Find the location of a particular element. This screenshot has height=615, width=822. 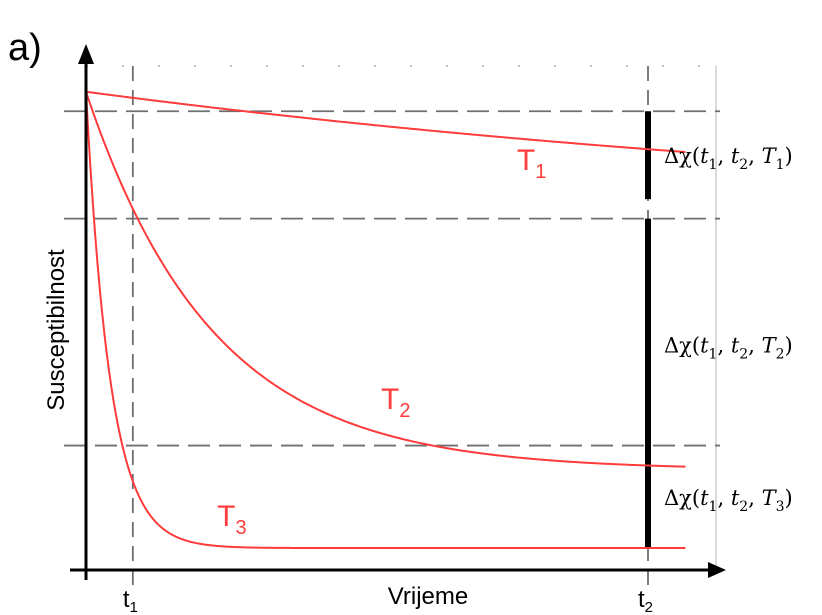

x-axis-label: Vrijeme is located at coordinates (428, 596).